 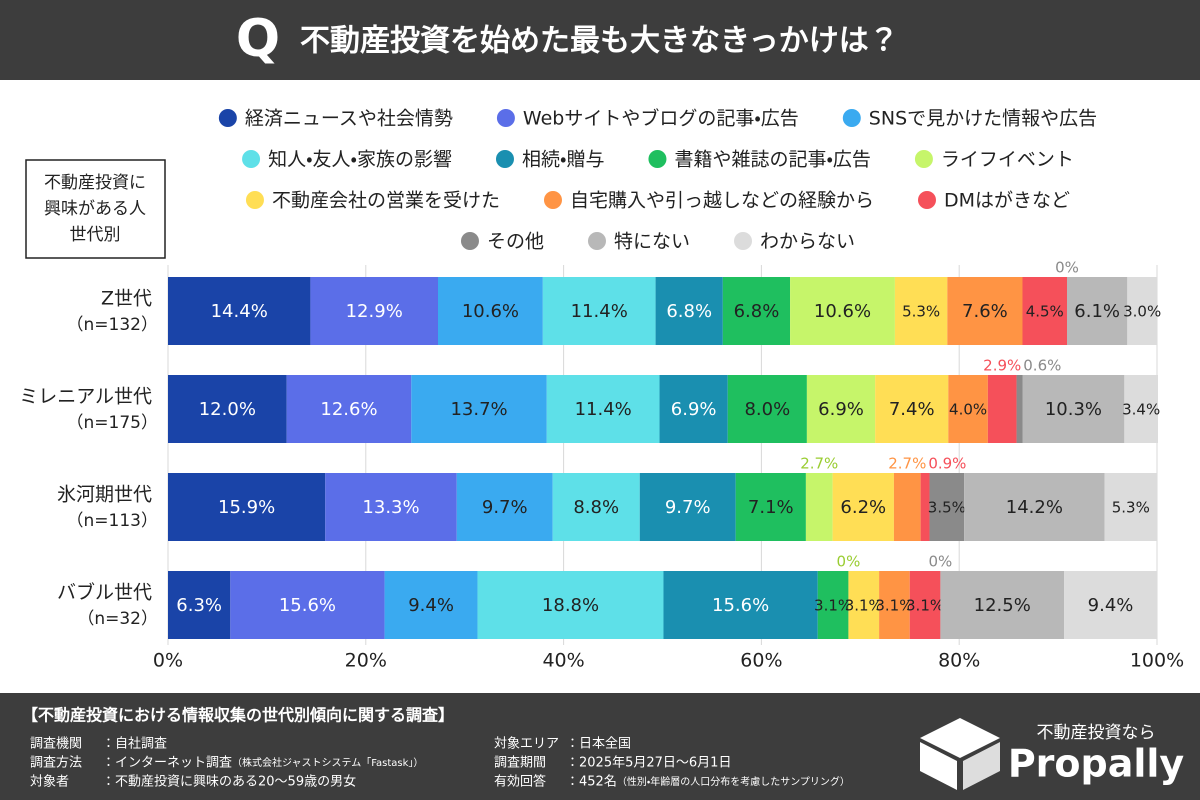 I want to click on legend-label: 自宅購入や引っ越しなどの経験から, so click(x=722, y=201).